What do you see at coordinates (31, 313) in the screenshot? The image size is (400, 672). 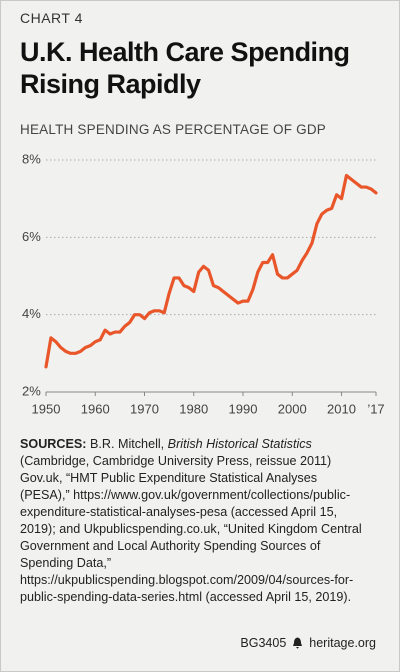 I see `y-tick-label: 4%` at bounding box center [31, 313].